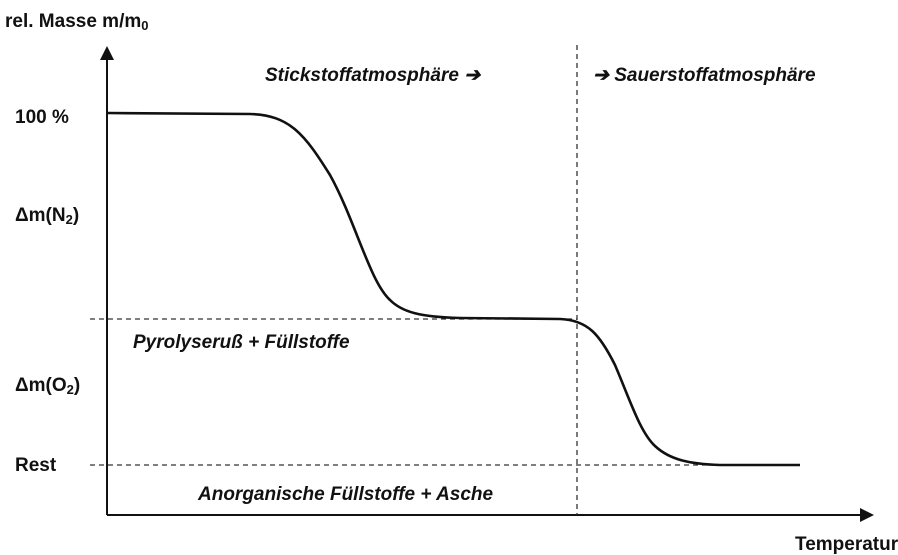 Image resolution: width=898 pixels, height=555 pixels. What do you see at coordinates (36, 465) in the screenshot?
I see `level-label: Rest` at bounding box center [36, 465].